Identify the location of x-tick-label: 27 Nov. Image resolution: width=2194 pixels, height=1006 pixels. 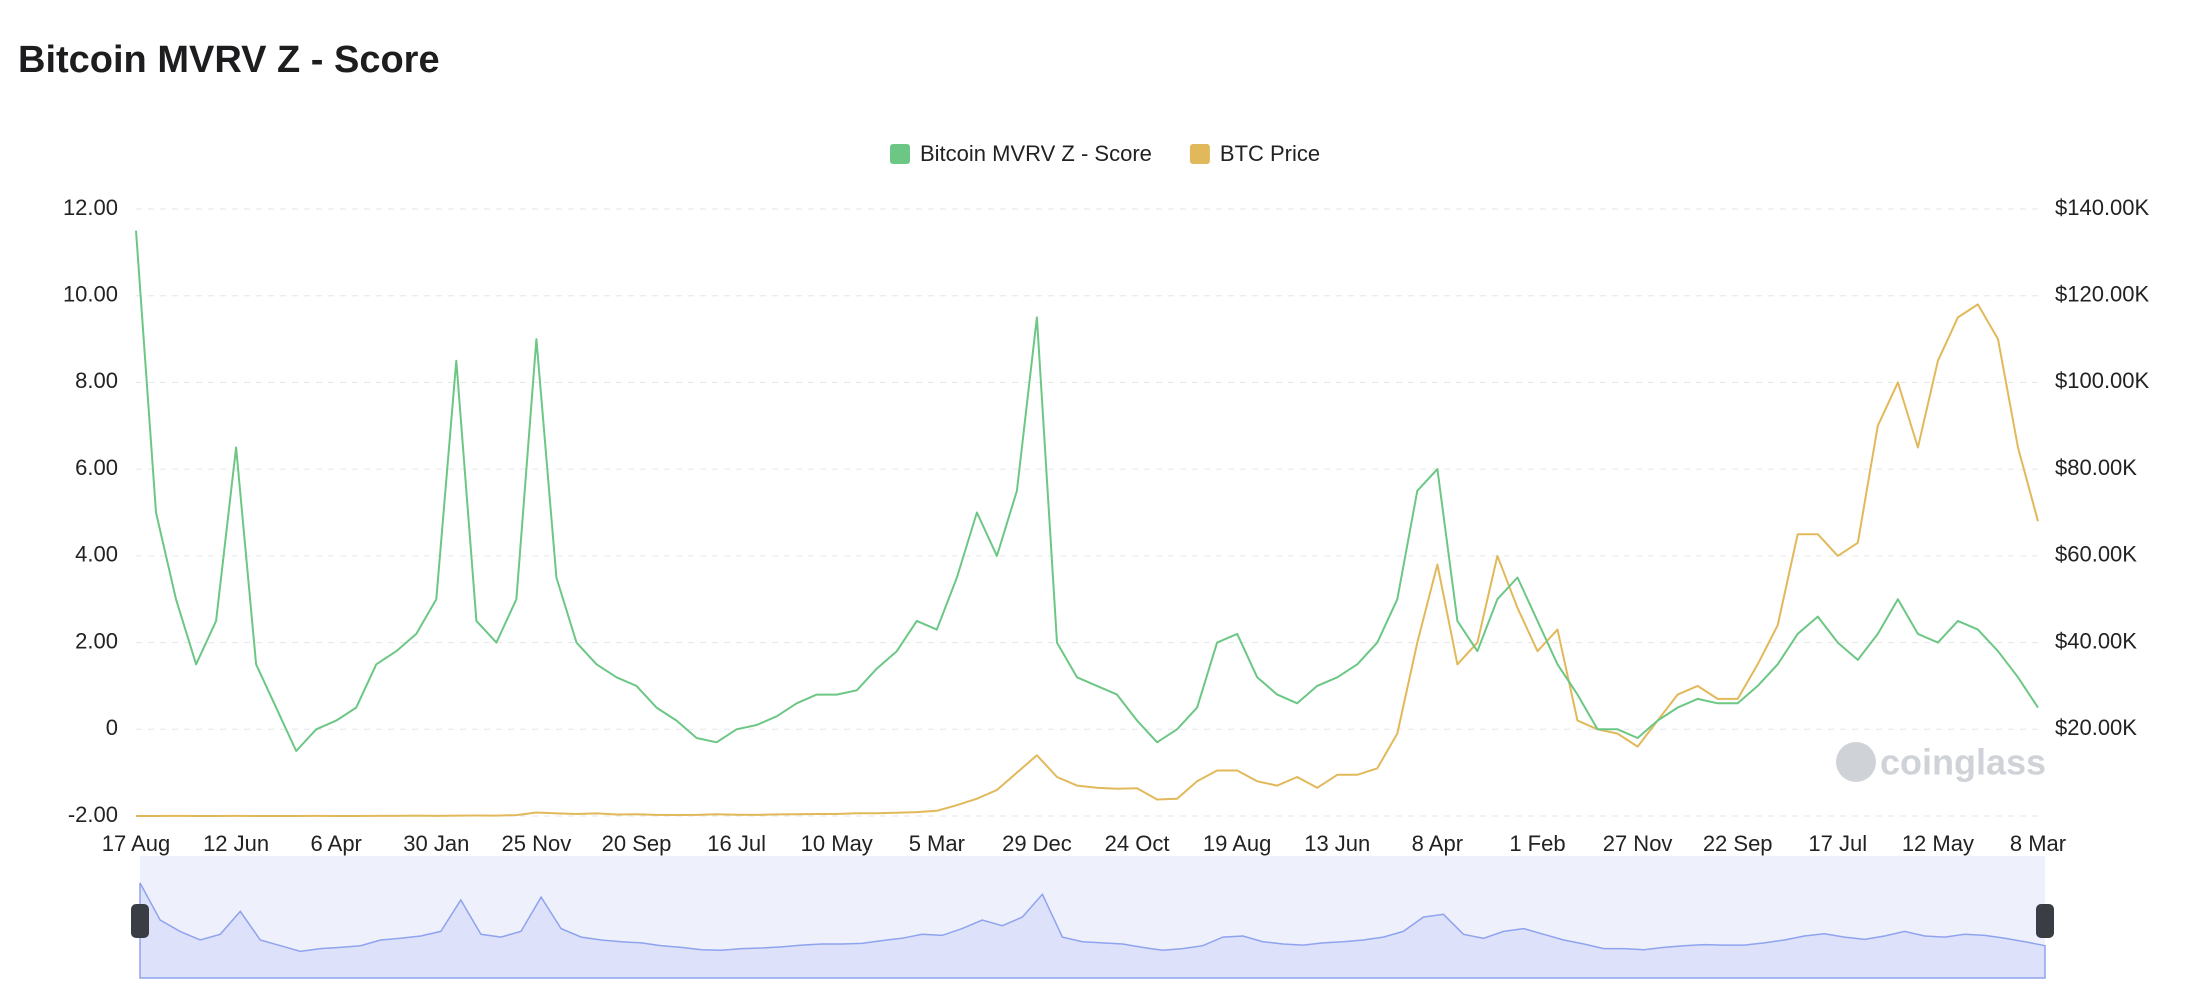
(1638, 843).